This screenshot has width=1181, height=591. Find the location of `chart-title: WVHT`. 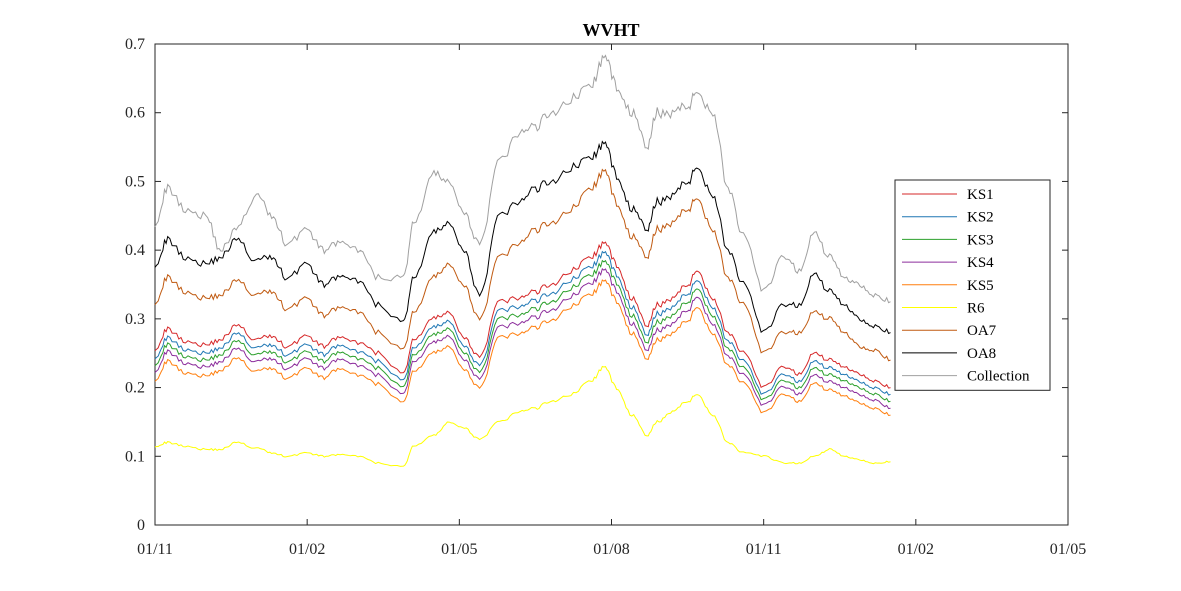

chart-title: WVHT is located at coordinates (610, 30).